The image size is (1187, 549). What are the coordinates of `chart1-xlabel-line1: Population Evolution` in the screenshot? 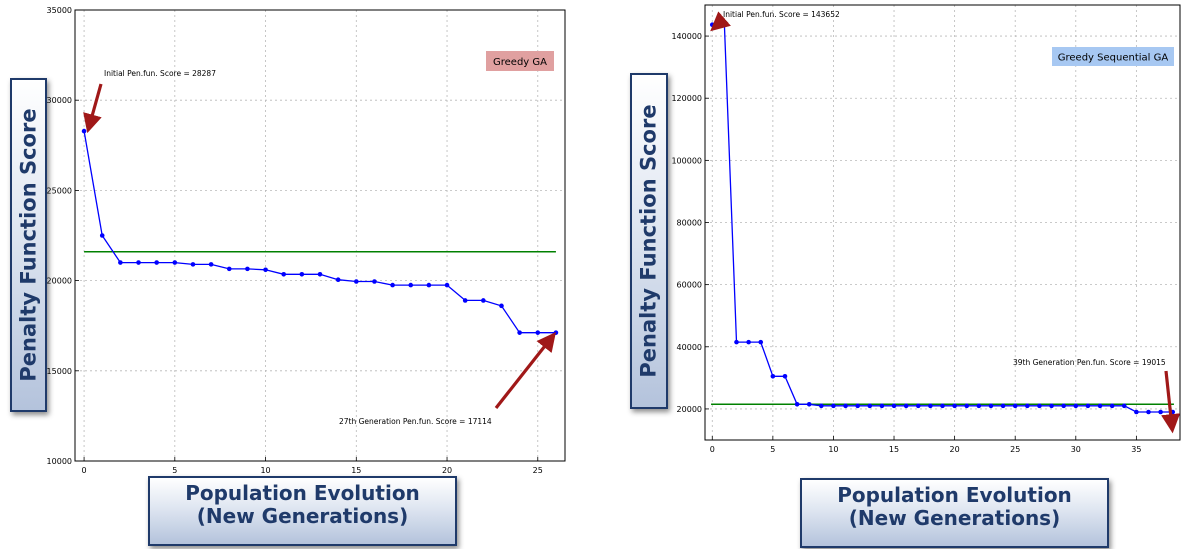 It's located at (302, 493).